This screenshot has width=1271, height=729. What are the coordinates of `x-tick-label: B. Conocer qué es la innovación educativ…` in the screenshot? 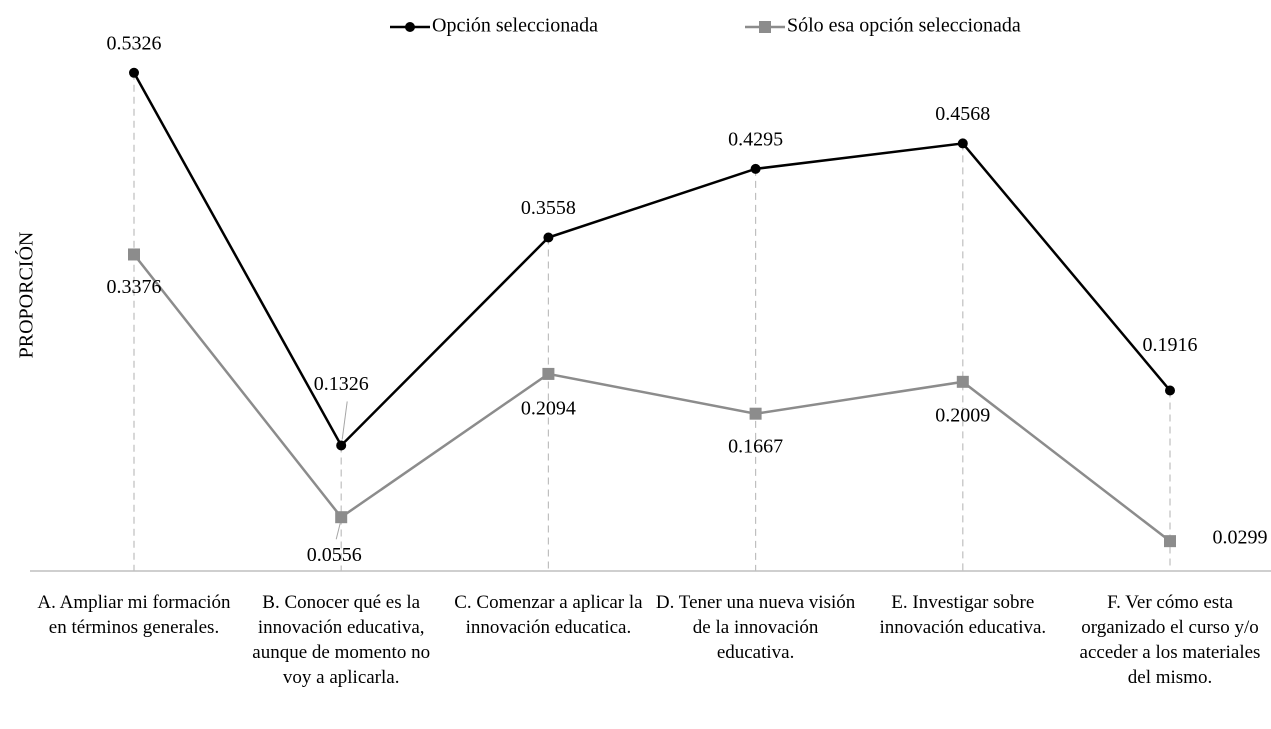 It's located at (341, 640).